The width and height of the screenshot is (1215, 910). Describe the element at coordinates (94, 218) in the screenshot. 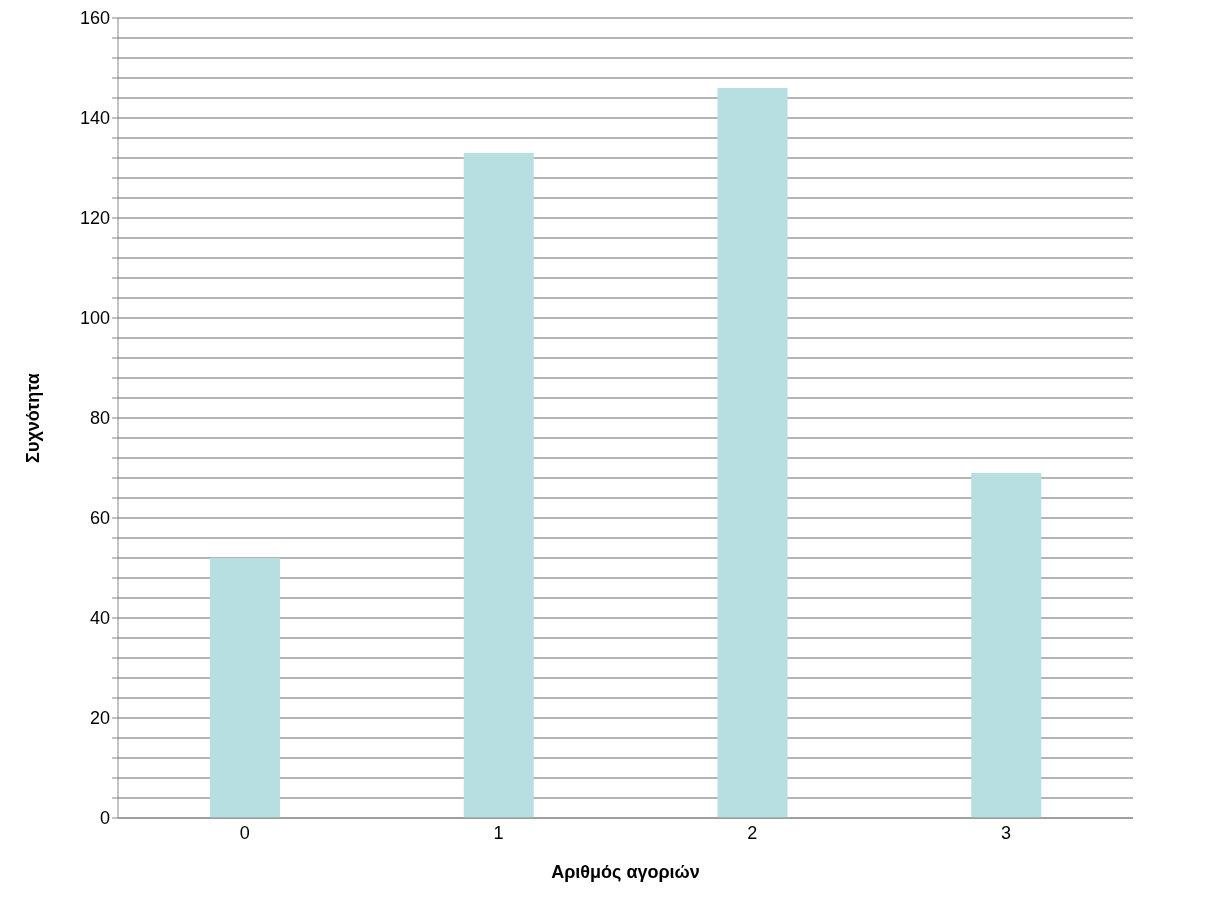

I see `y-tick-label: 120` at that location.